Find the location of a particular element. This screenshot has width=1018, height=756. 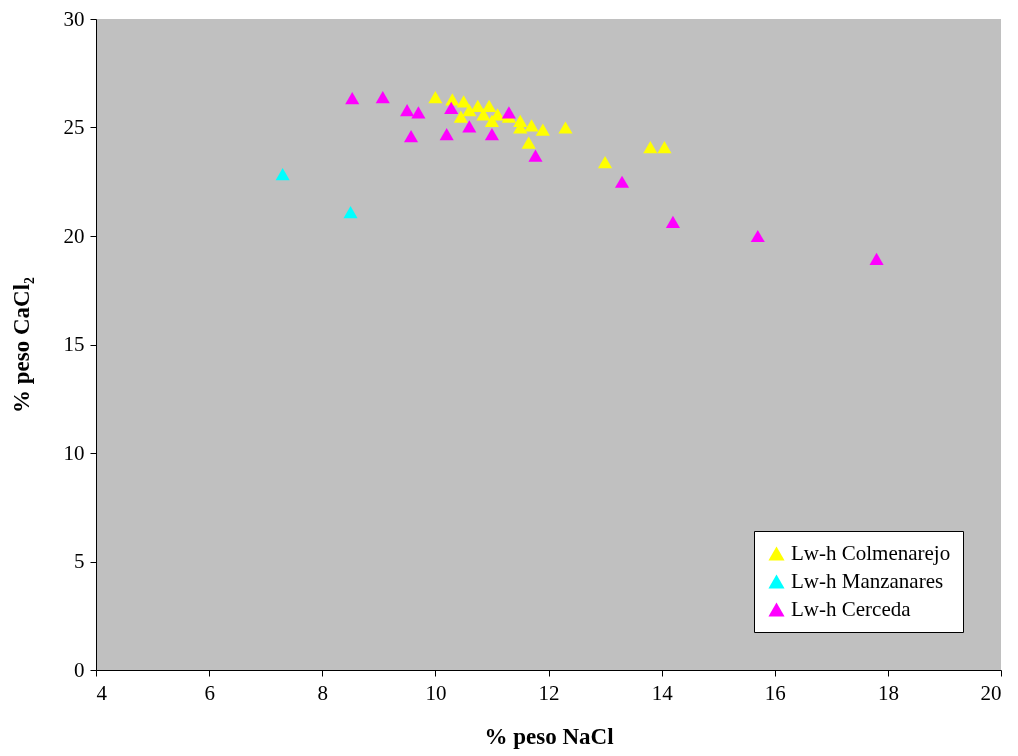

x-tick-label: 6 is located at coordinates (209, 692).